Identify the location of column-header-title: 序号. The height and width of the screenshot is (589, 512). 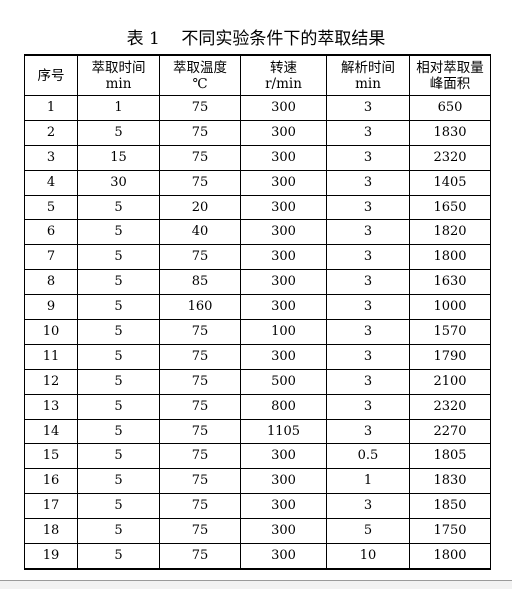
(51, 75).